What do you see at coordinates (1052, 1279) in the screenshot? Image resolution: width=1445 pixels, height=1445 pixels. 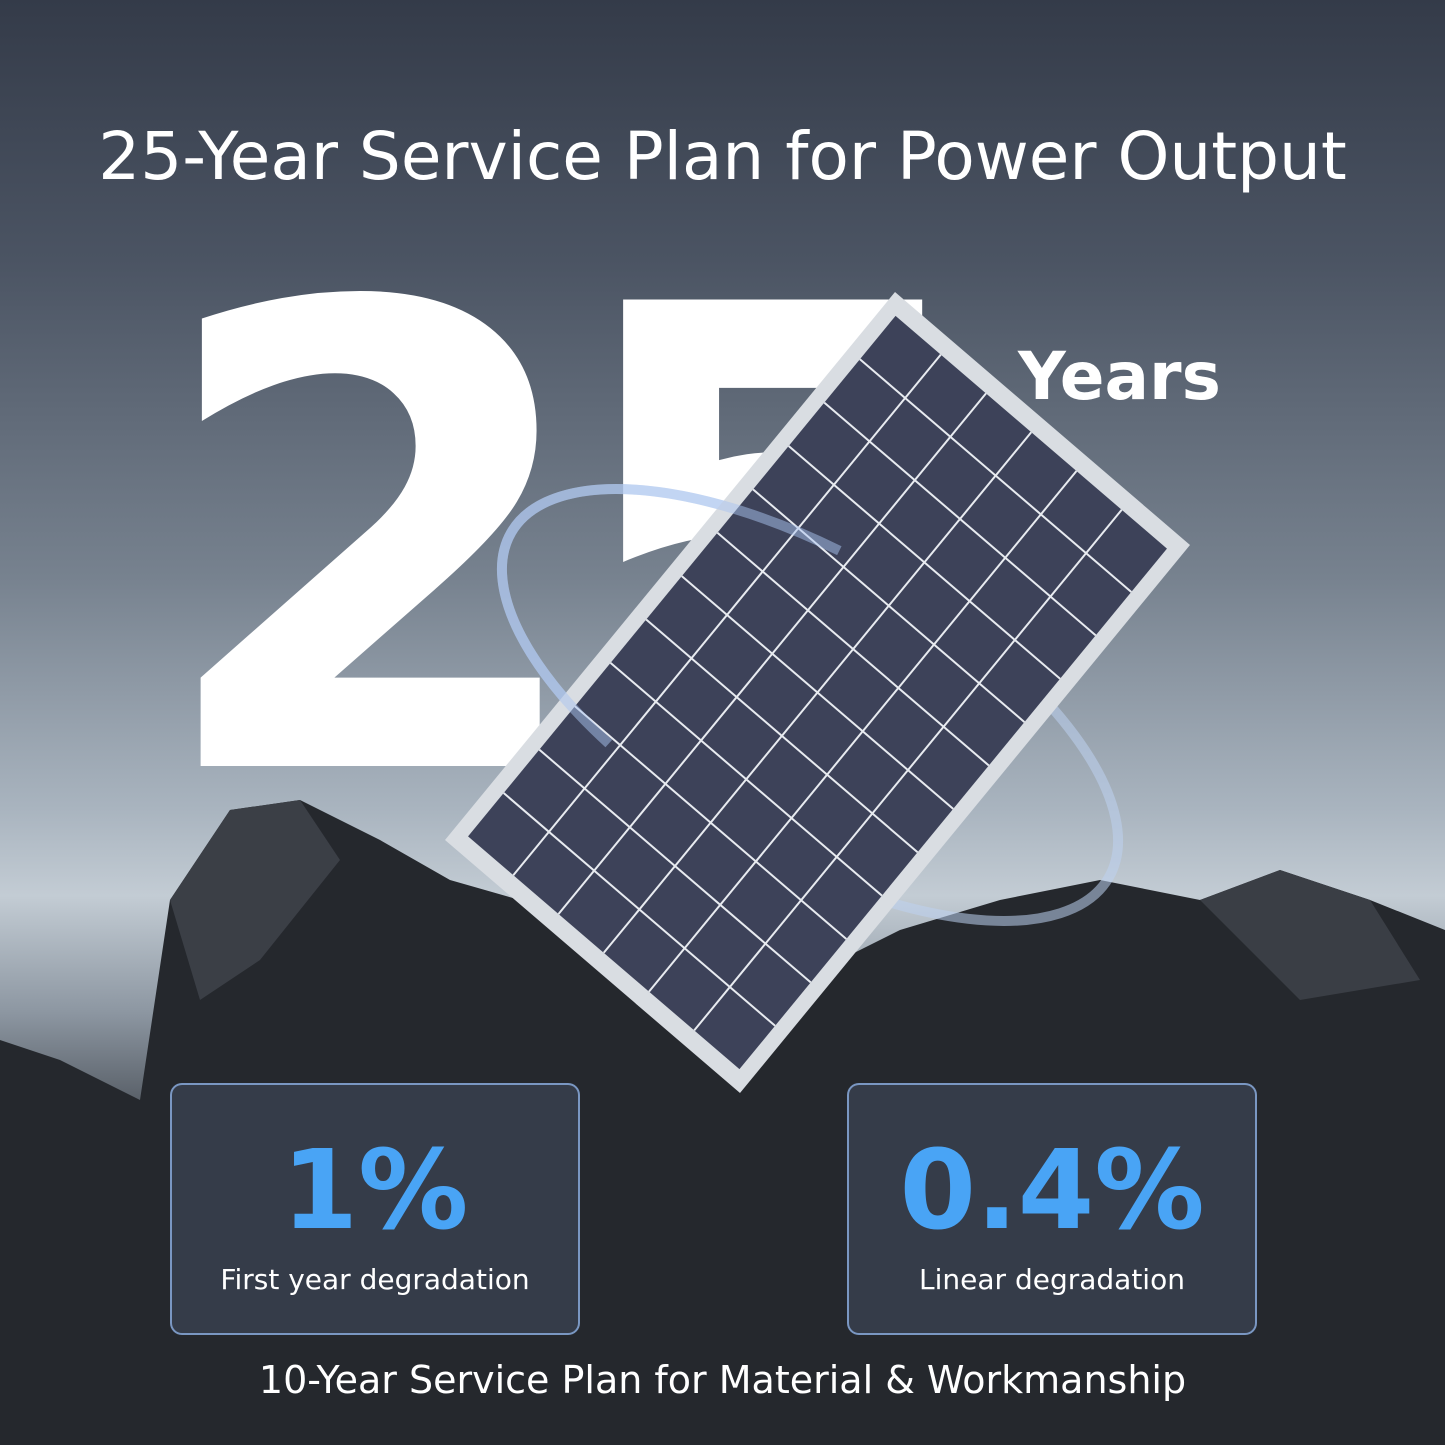 I see `stat-label: Linear degradation` at bounding box center [1052, 1279].